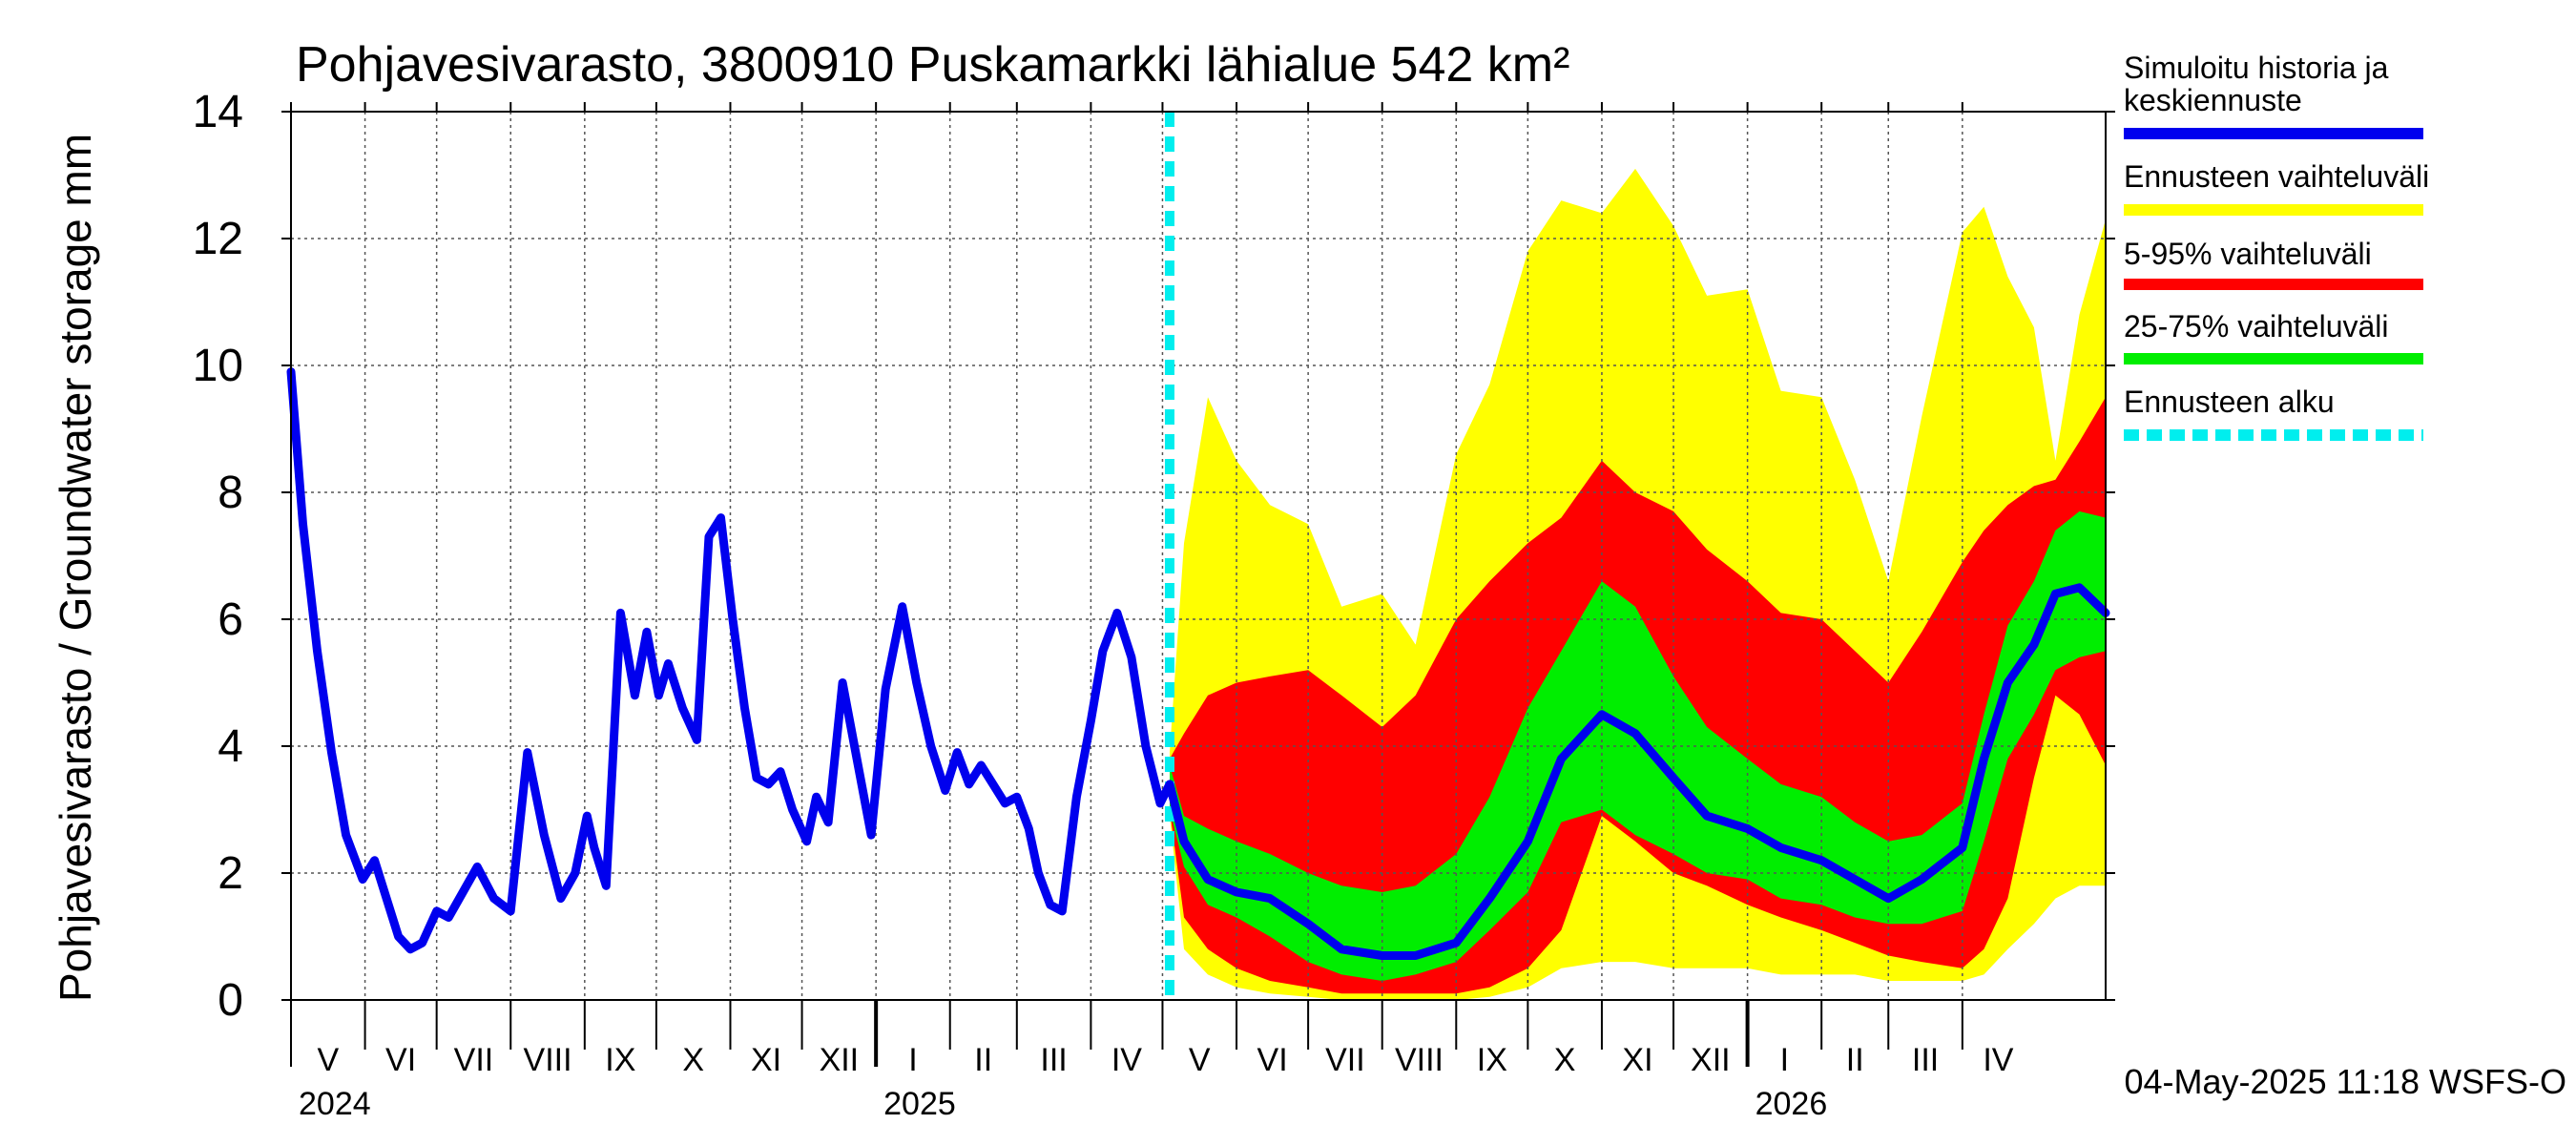 Image resolution: width=2576 pixels, height=1145 pixels. What do you see at coordinates (2213, 100) in the screenshot?
I see `legend-label-line: keskiennuste` at bounding box center [2213, 100].